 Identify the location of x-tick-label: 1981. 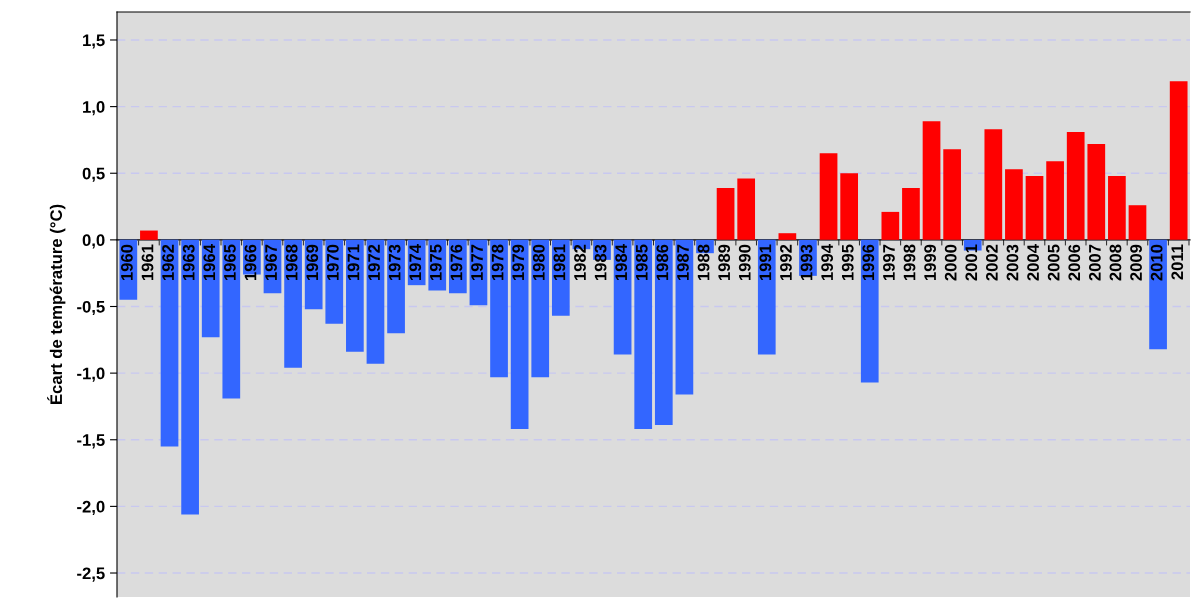
(559, 262).